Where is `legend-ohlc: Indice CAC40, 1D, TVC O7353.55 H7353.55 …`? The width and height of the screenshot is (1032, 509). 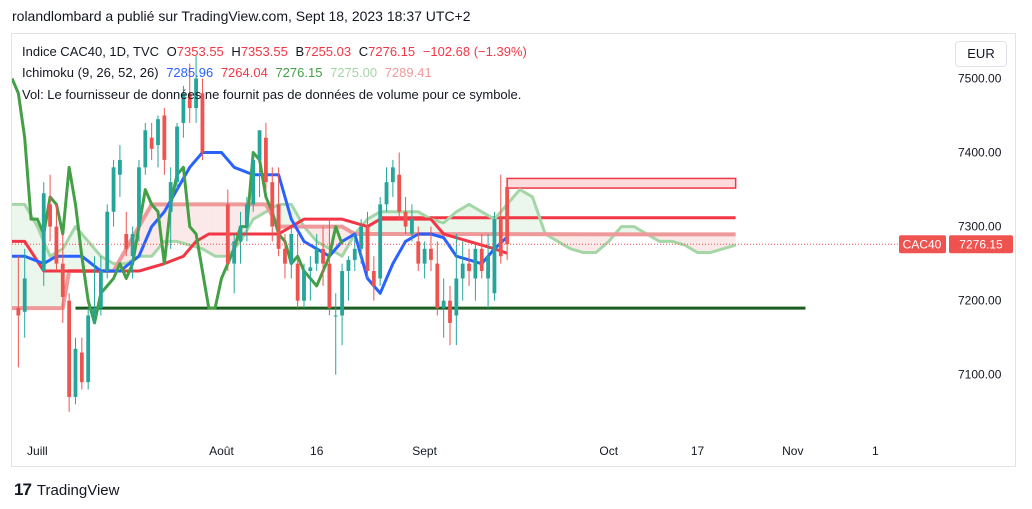
legend-ohlc: Indice CAC40, 1D, TVC O7353.55 H7353.55 … is located at coordinates (276, 51).